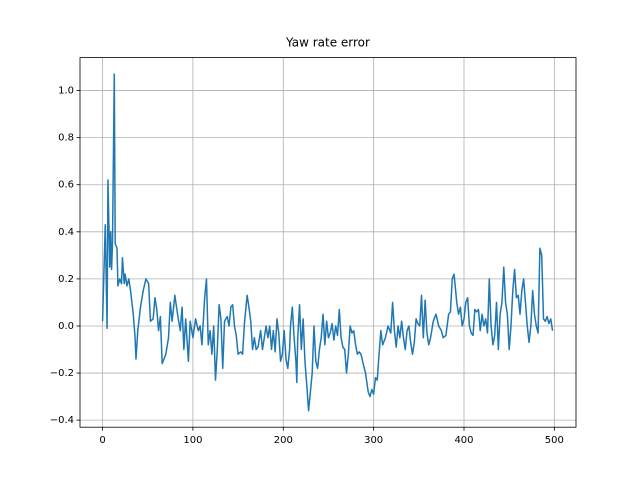 The width and height of the screenshot is (640, 480). What do you see at coordinates (327, 43) in the screenshot?
I see `chart-title: Yaw rate error` at bounding box center [327, 43].